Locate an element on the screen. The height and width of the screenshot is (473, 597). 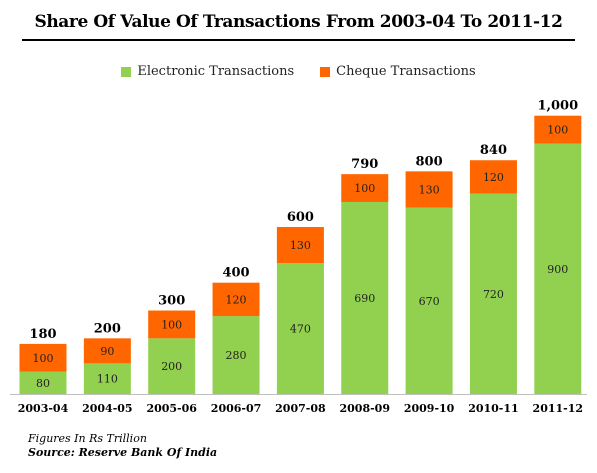
data-label-total: 600 is located at coordinates (300, 217).